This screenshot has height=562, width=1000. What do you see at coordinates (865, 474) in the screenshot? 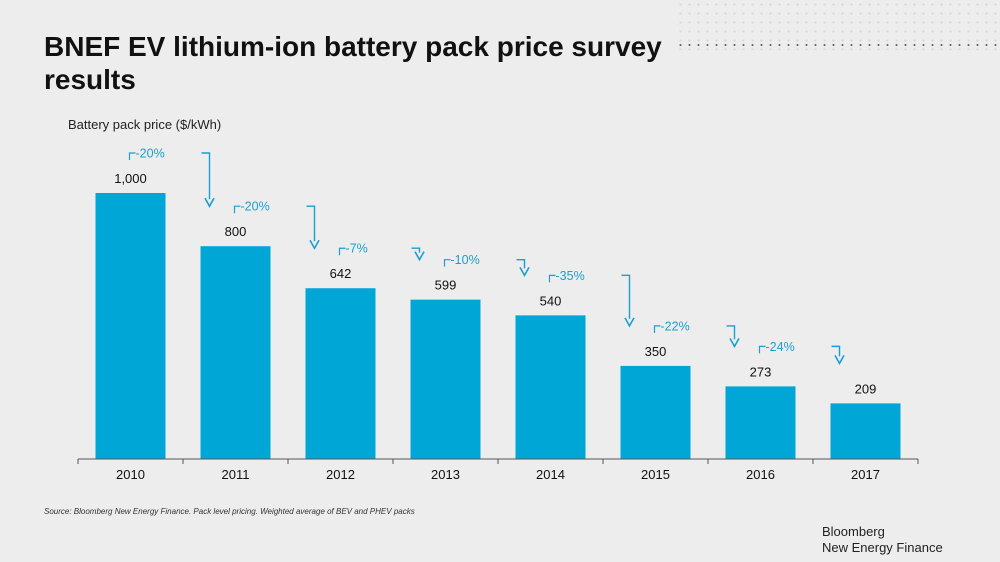
I see `category-label: 2017` at bounding box center [865, 474].